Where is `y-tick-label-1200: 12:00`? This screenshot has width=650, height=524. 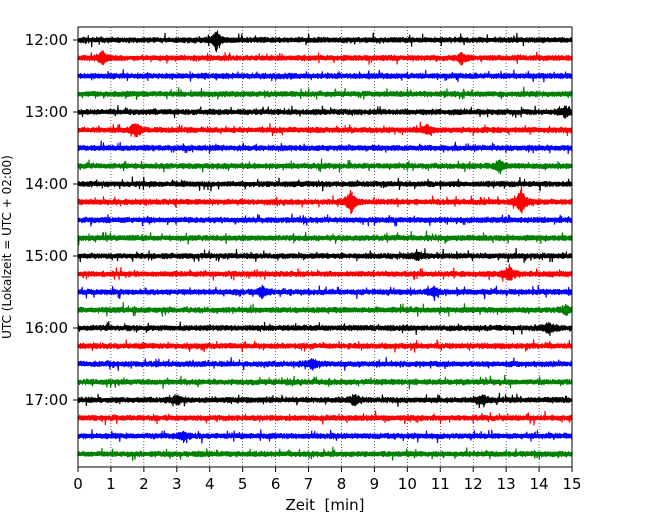 y-tick-label-1200: 12:00 is located at coordinates (46, 40).